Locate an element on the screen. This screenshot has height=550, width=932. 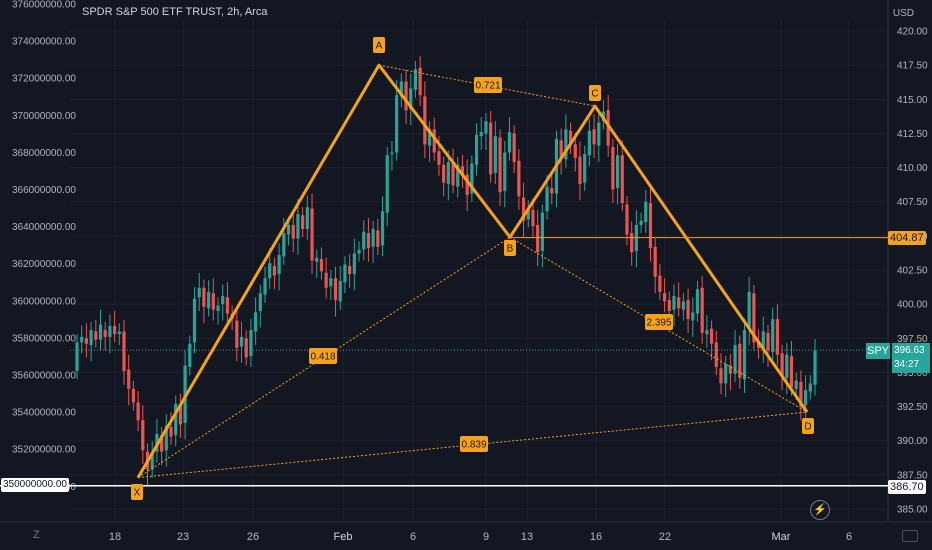
ratio-ac-label-text: 0.721 is located at coordinates (487, 86).